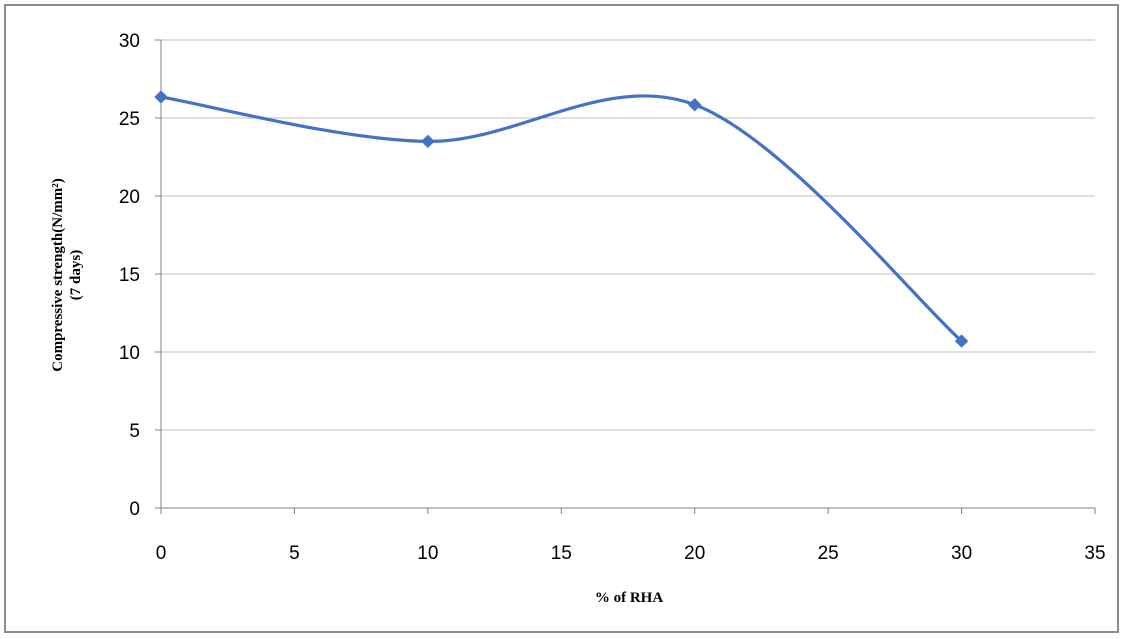 The height and width of the screenshot is (639, 1125). I want to click on y-axis-title: Compressive strength(N/mm²) (7 days), so click(67, 275).